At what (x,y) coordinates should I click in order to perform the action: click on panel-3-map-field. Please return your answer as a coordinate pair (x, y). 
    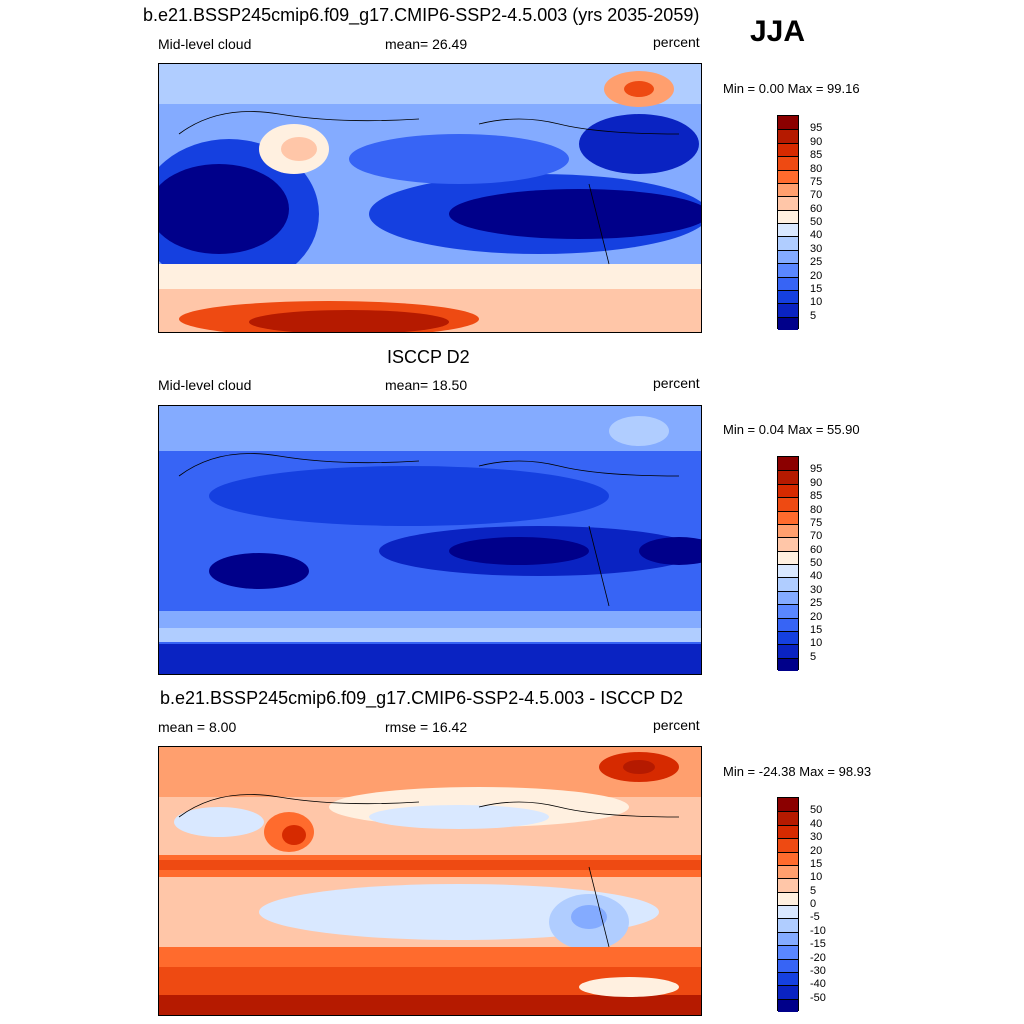
    Looking at the image, I should click on (430, 881).